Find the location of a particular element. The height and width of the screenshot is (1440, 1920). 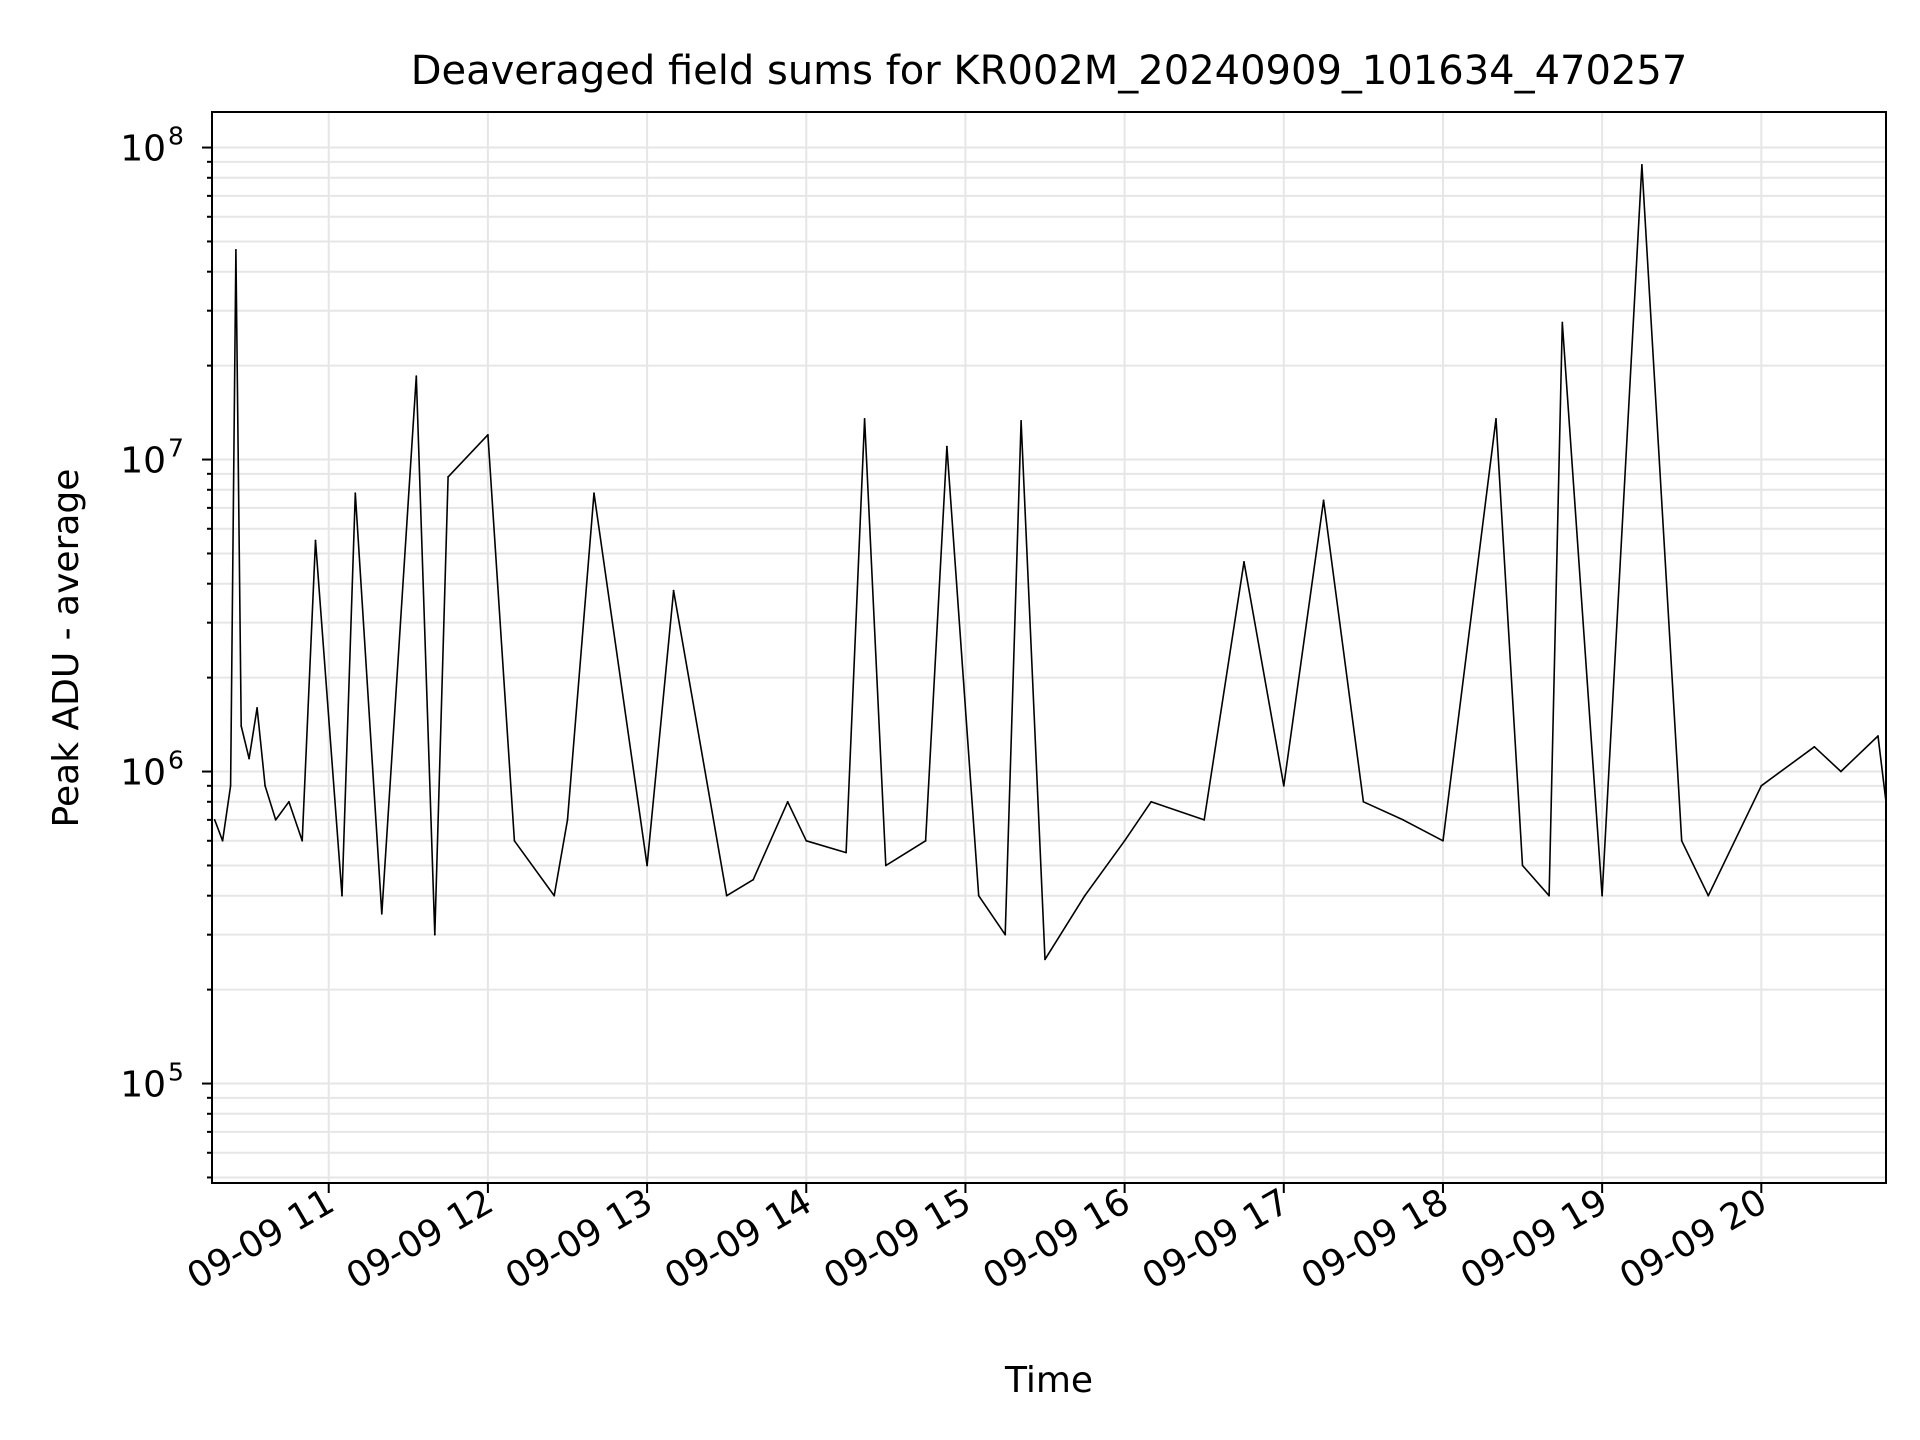

x-tick-label: 09-09 14 is located at coordinates (738, 1239).